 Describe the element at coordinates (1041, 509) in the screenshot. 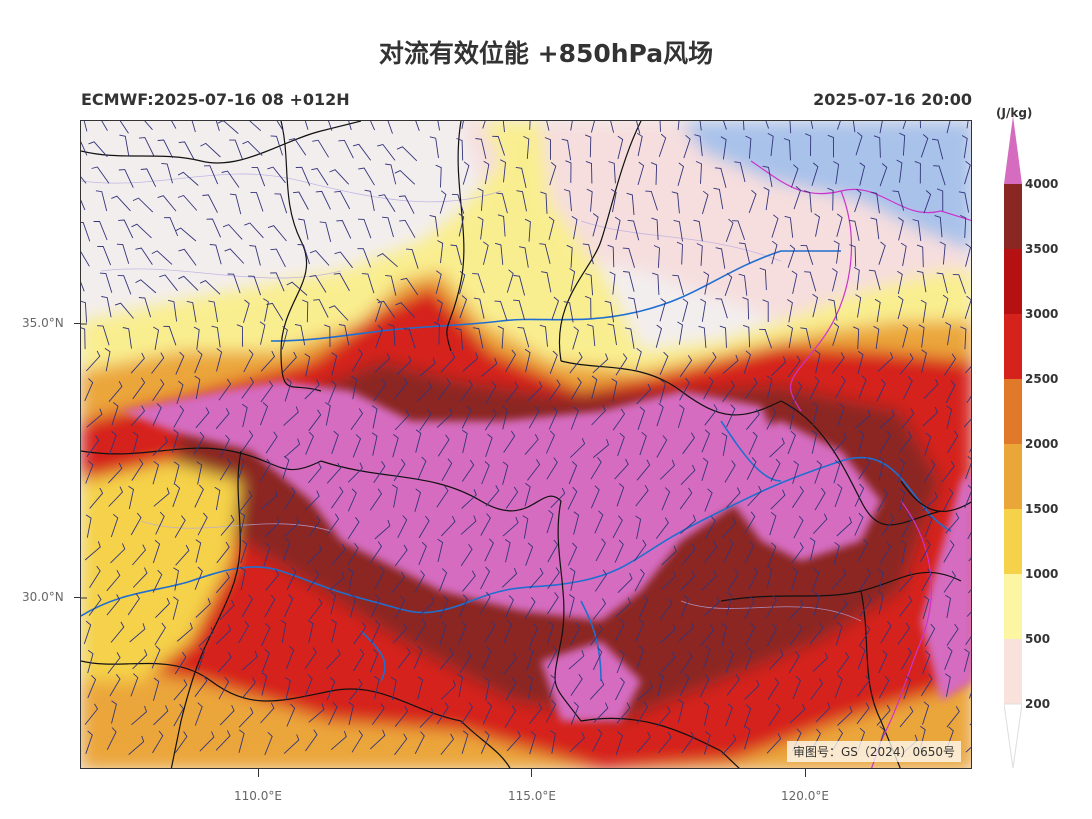

I see `colorbar-tick-label: 1500` at that location.